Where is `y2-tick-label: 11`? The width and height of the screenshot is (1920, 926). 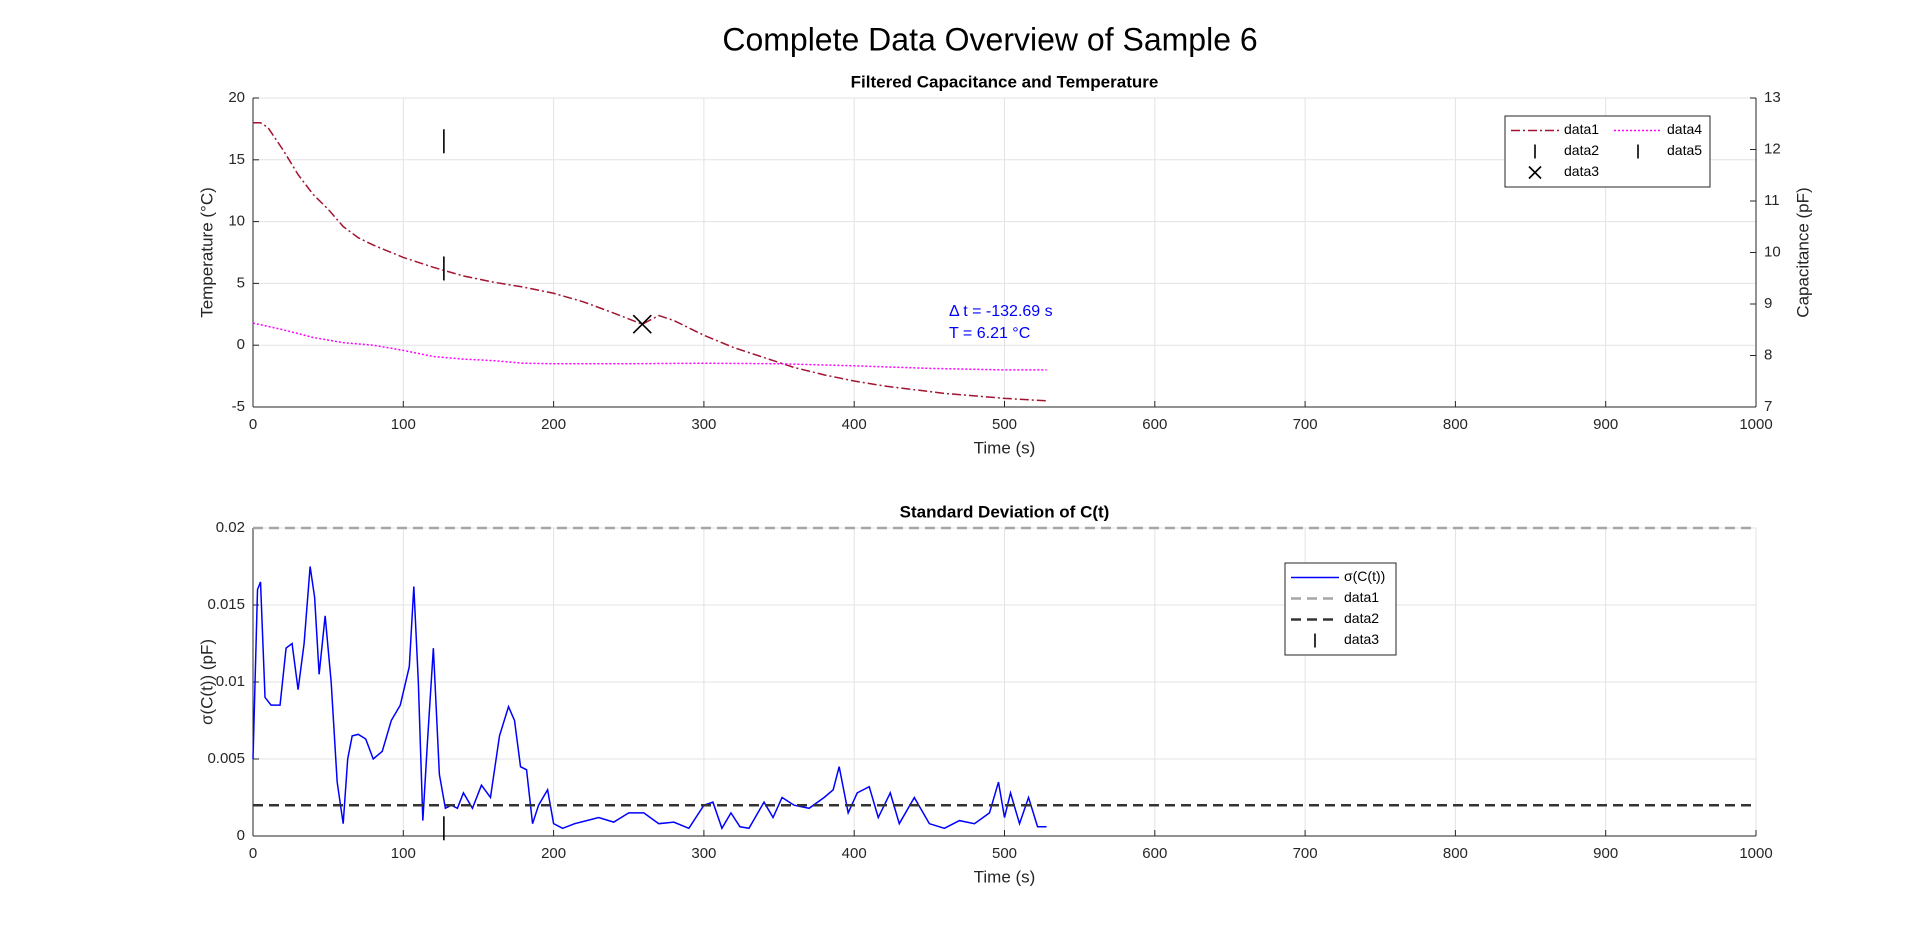
y2-tick-label: 11 is located at coordinates (1772, 200).